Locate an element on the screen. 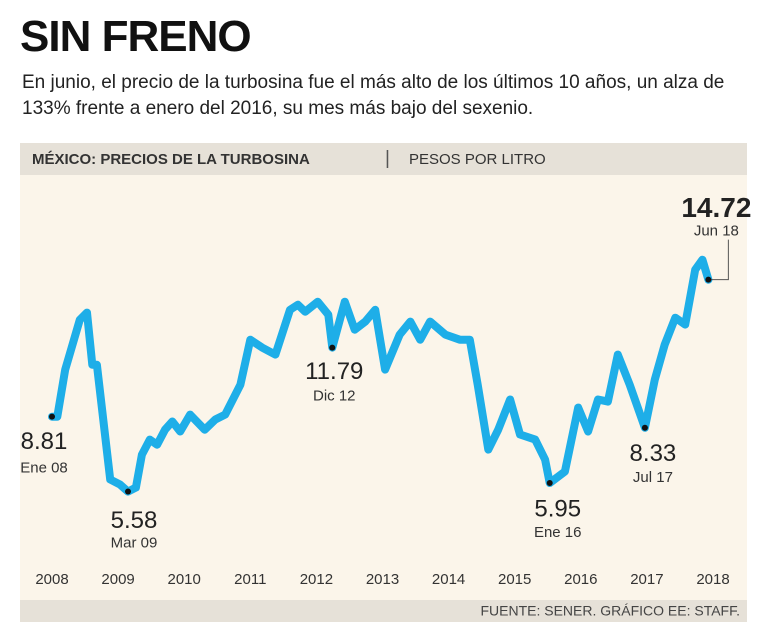 This screenshot has height=635, width=768. title: SIN FRENO is located at coordinates (136, 36).